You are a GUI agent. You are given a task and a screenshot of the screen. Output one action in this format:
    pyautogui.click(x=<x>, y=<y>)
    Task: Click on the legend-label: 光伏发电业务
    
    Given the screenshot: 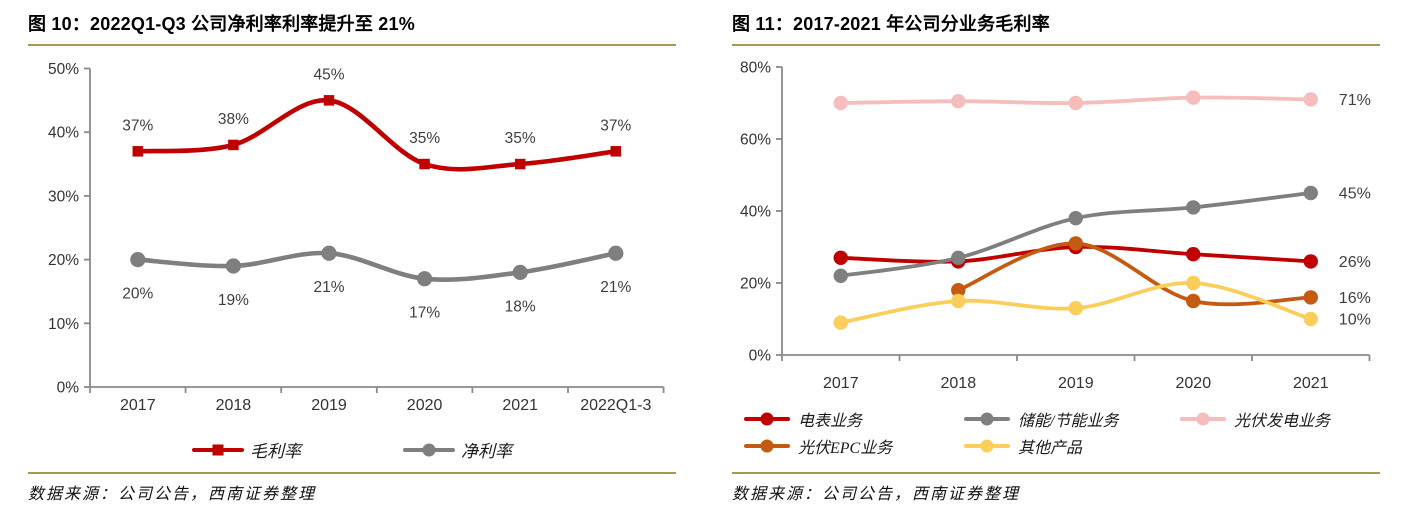 What is the action you would take?
    pyautogui.click(x=1282, y=421)
    